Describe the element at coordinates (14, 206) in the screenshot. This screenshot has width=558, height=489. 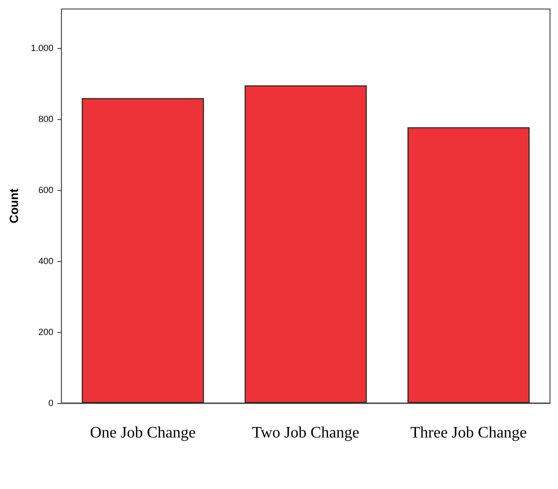
I see `y-axis-title: Count` at that location.